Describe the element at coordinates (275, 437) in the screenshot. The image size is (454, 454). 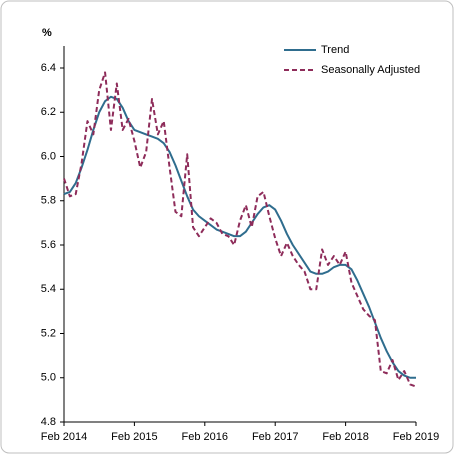
I see `x-tick-label: Feb 2017` at that location.